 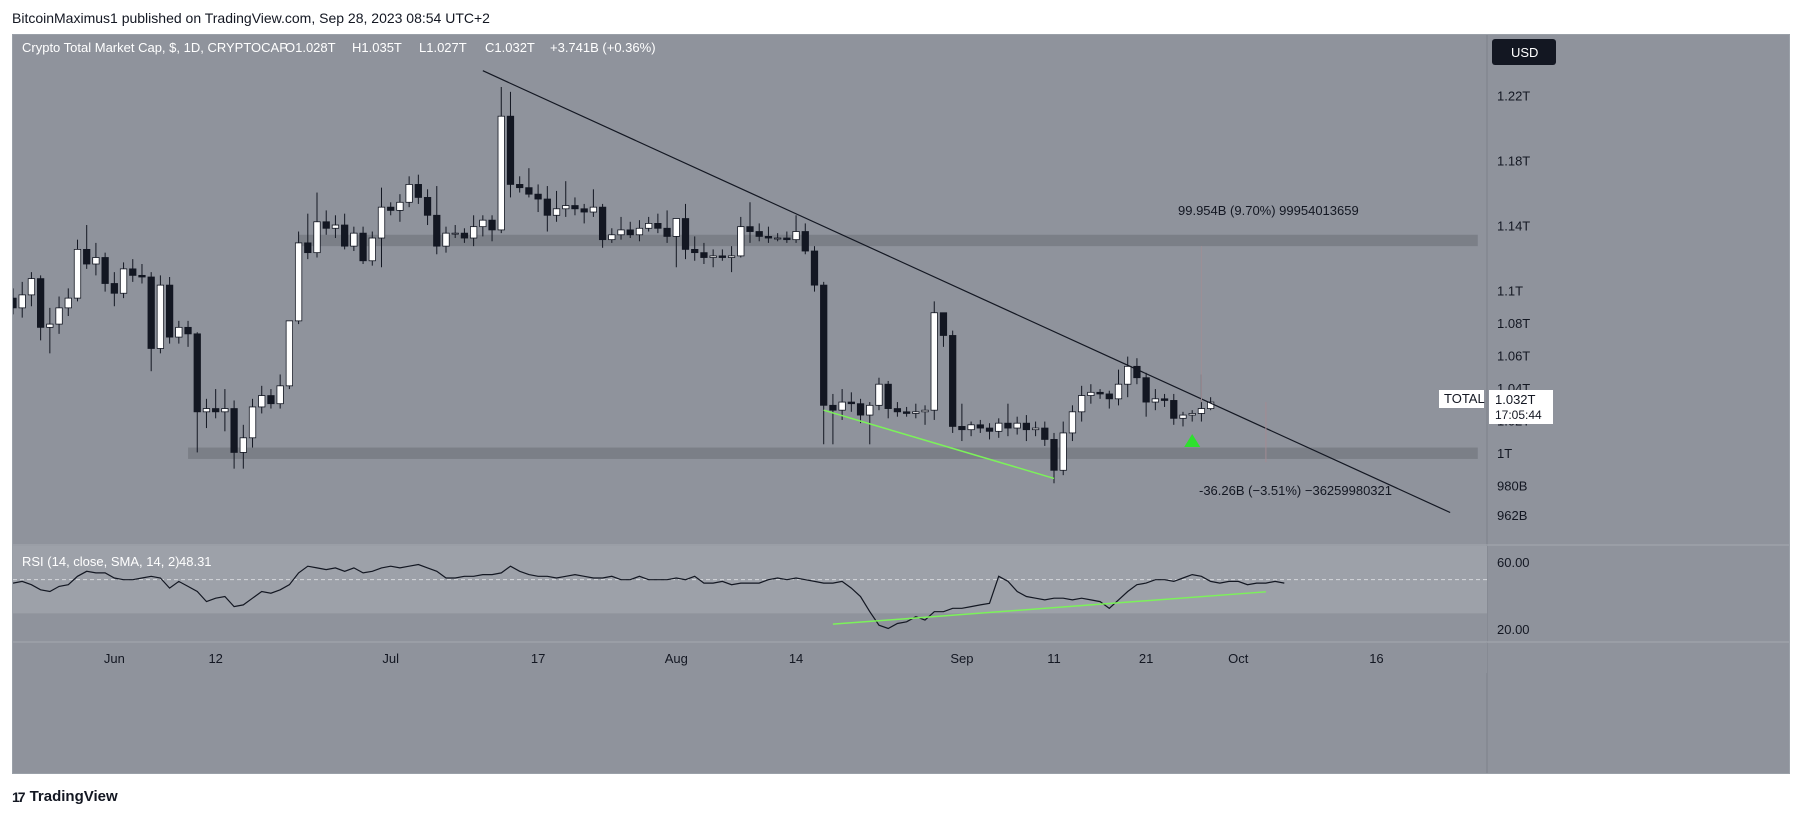 I want to click on price-divergence-line, so click(x=939, y=444).